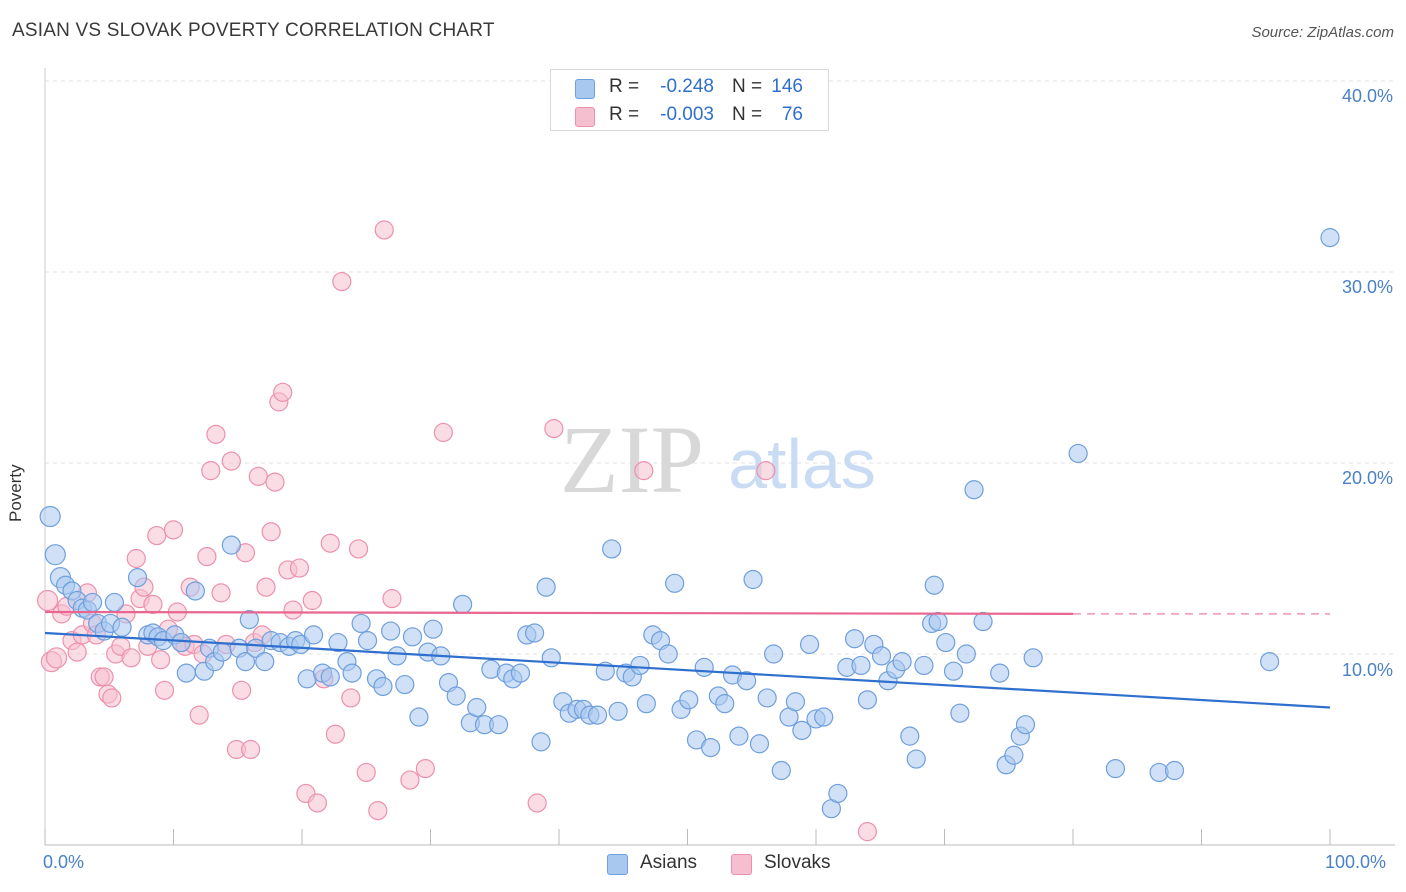  I want to click on trend-lines, so click(687, 659).